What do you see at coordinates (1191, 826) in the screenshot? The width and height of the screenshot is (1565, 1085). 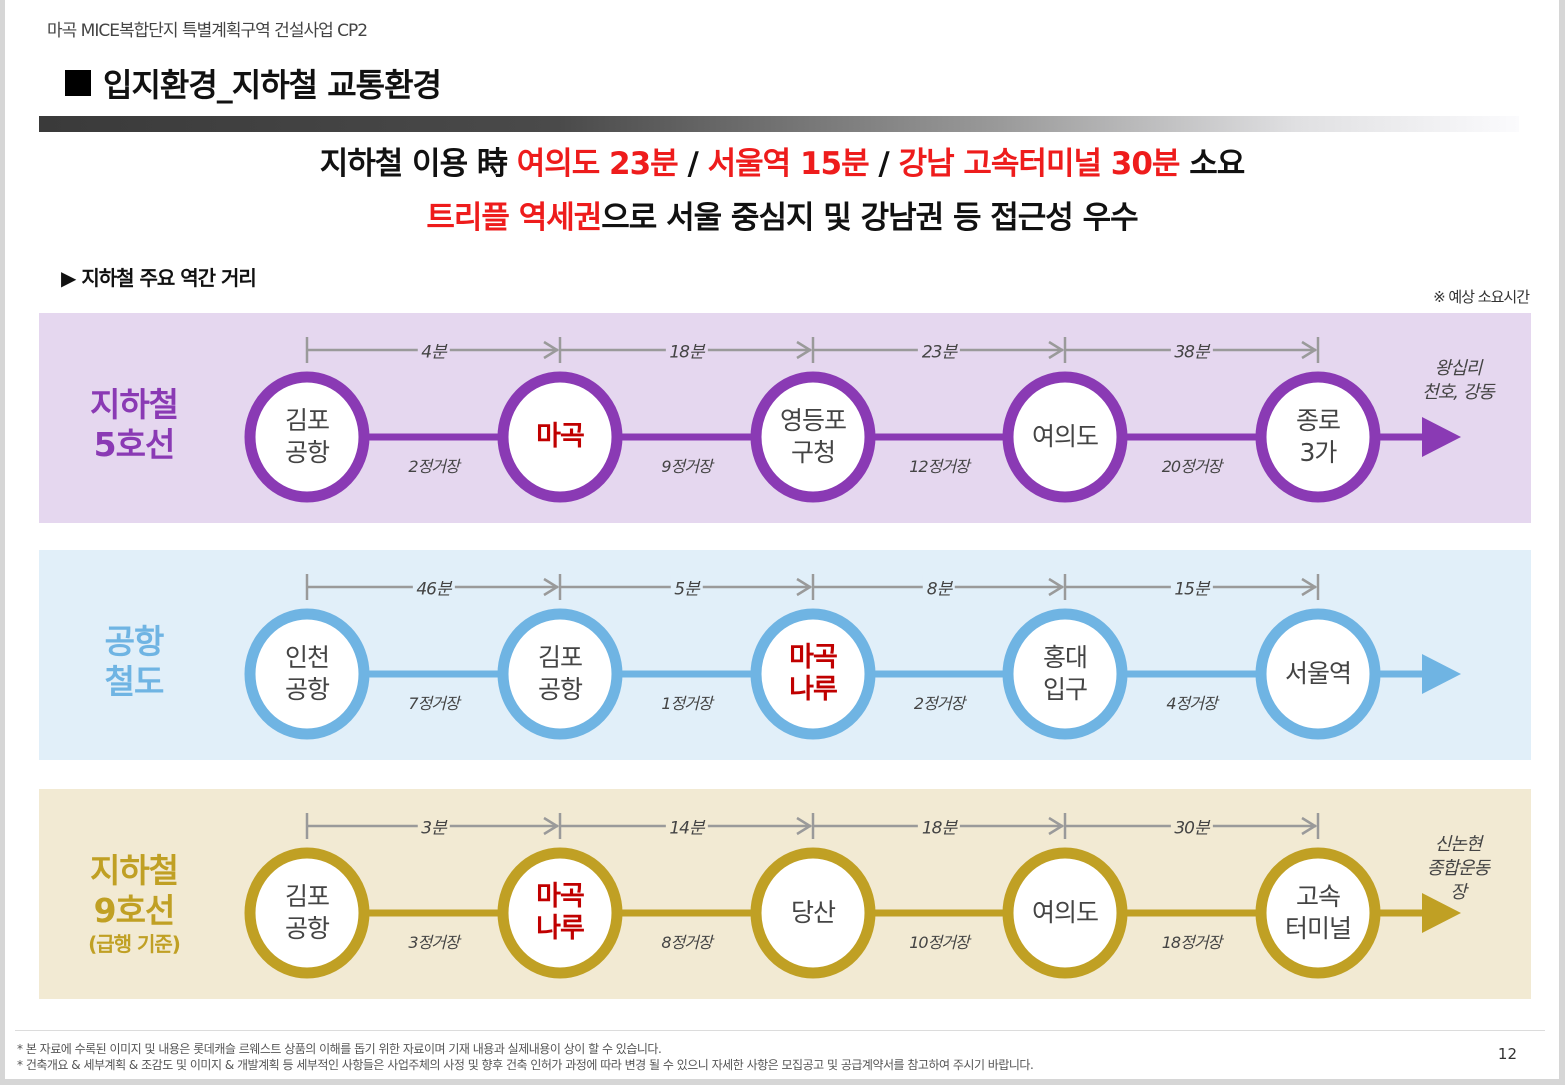 I see `travel-time-label: 30분` at bounding box center [1191, 826].